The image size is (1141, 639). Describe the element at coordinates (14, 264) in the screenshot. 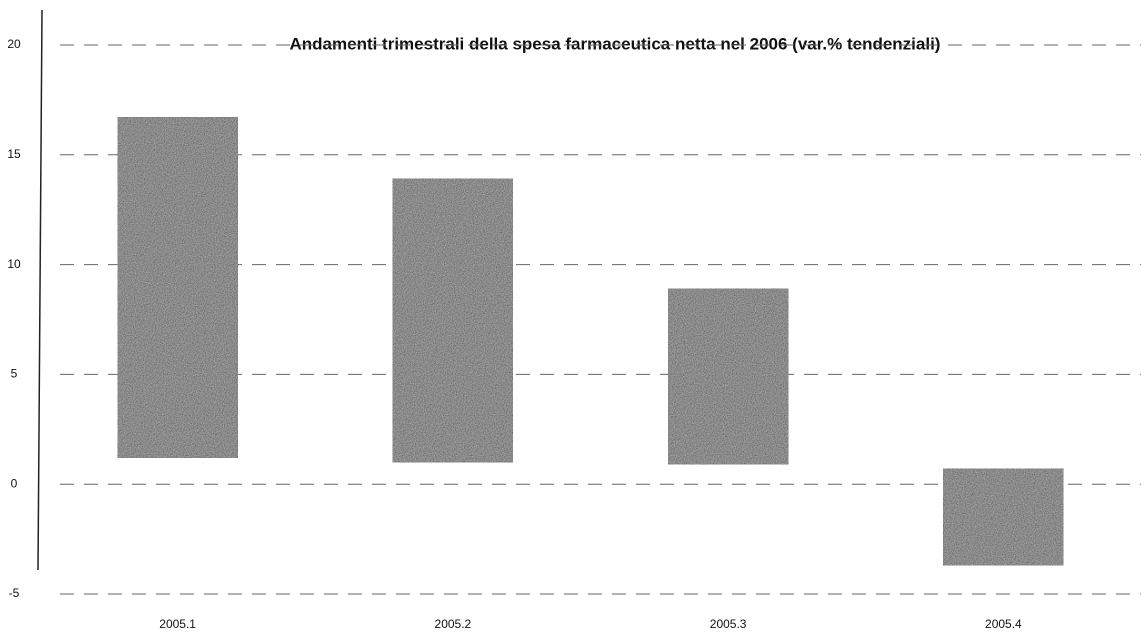

I see `y-tick-label: 10` at that location.